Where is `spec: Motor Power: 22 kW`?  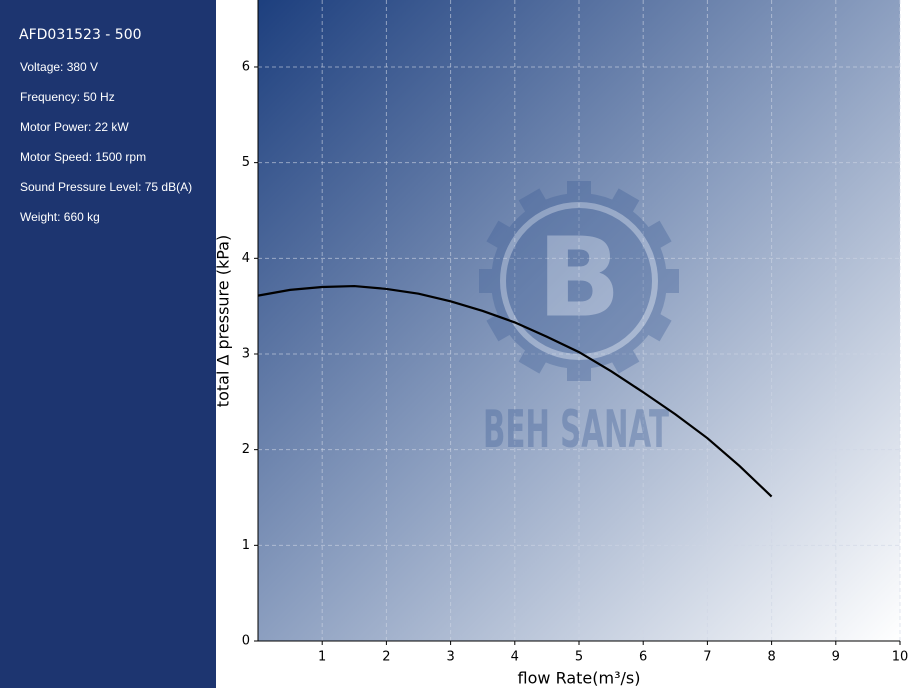 spec: Motor Power: 22 kW is located at coordinates (74, 127).